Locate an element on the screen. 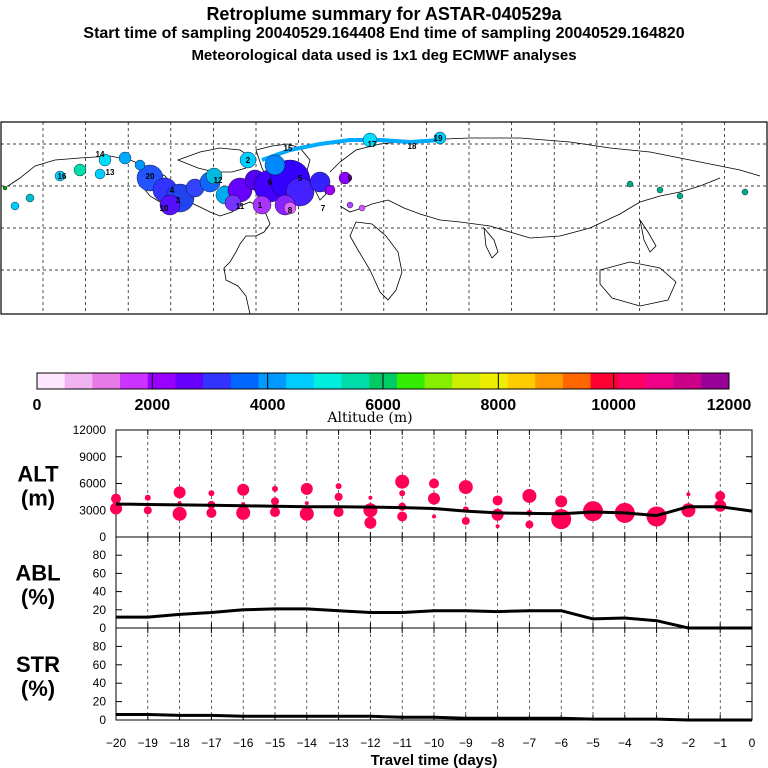 This screenshot has width=768, height=768. plume-track is located at coordinates (351, 150).